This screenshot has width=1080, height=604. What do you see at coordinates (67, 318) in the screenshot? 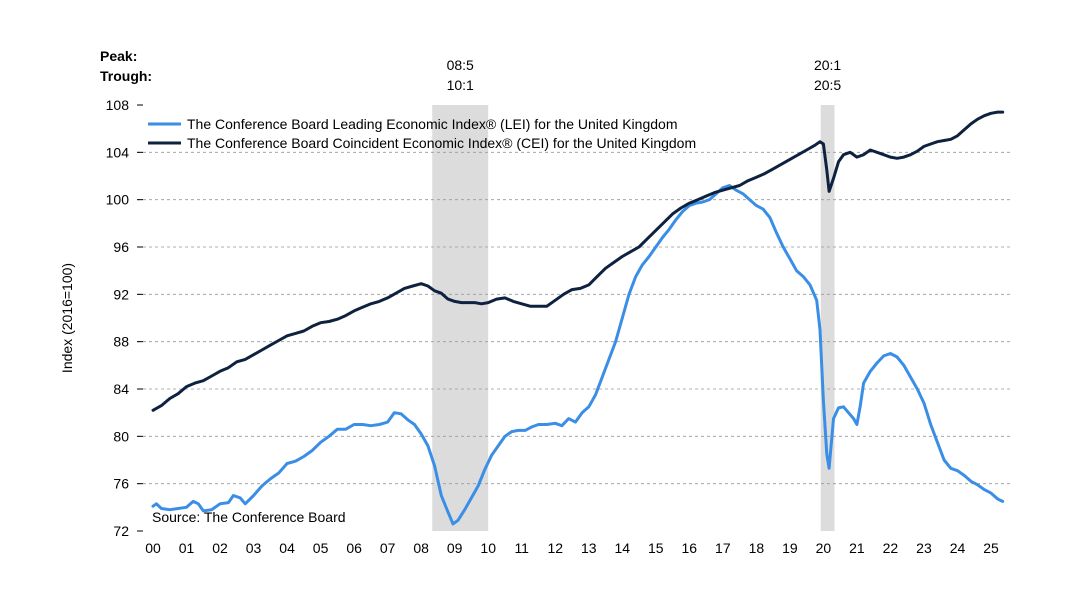
I see `y-axis-label: Index (2016=100)` at bounding box center [67, 318].